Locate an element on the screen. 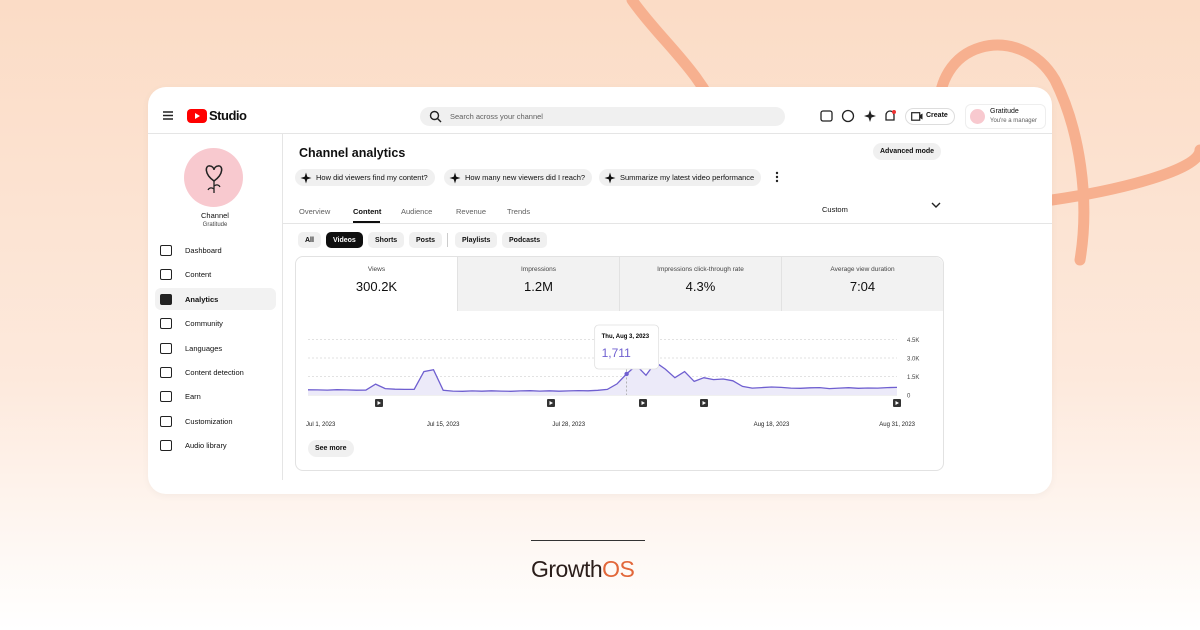 This screenshot has width=1200, height=630. metric-label: Impressions is located at coordinates (538, 269).